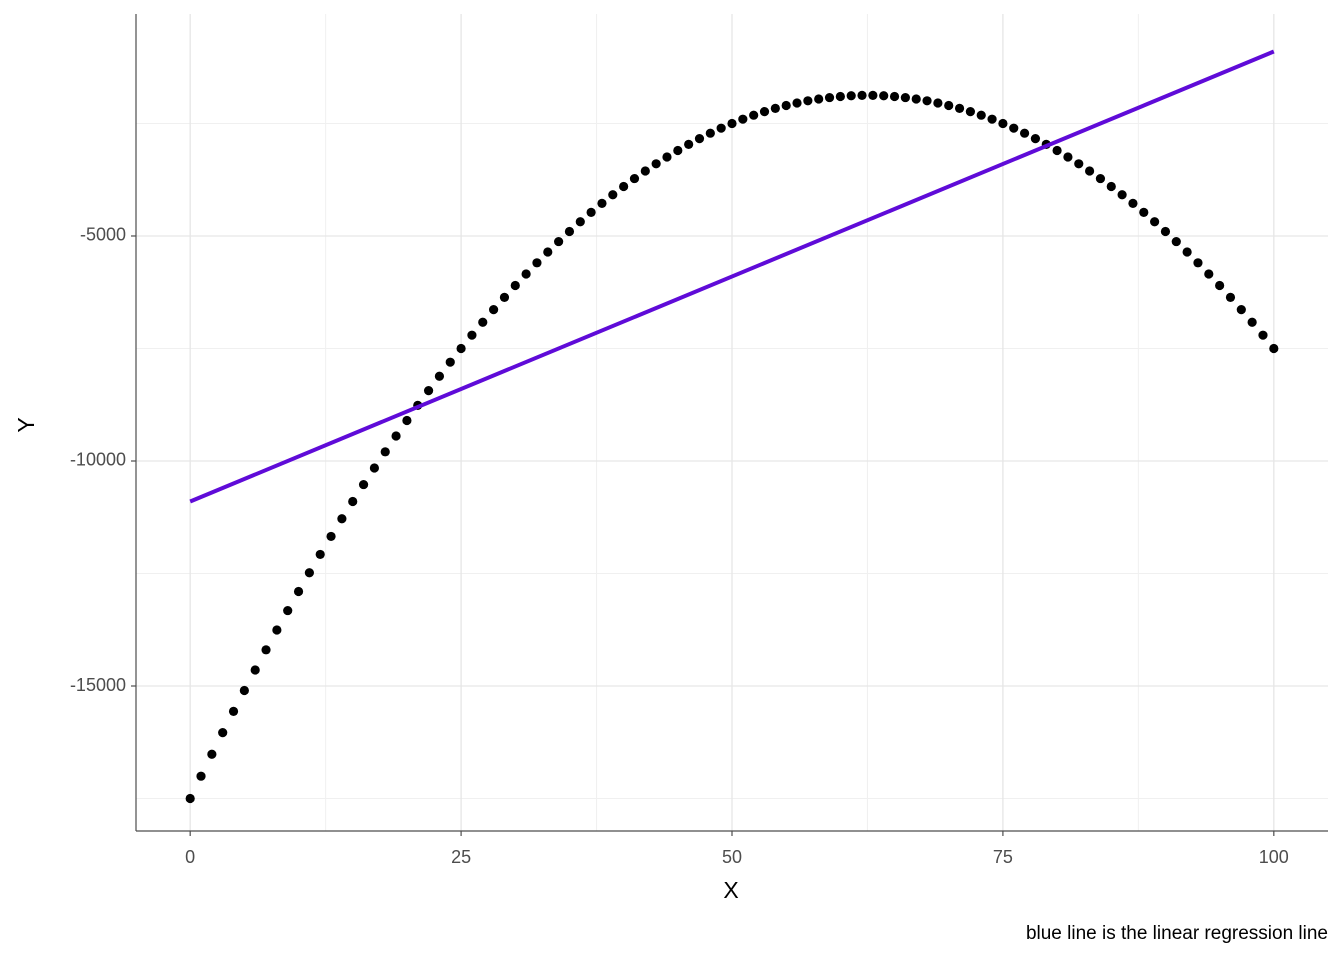  I want to click on y-axis-title: Y, so click(26, 424).